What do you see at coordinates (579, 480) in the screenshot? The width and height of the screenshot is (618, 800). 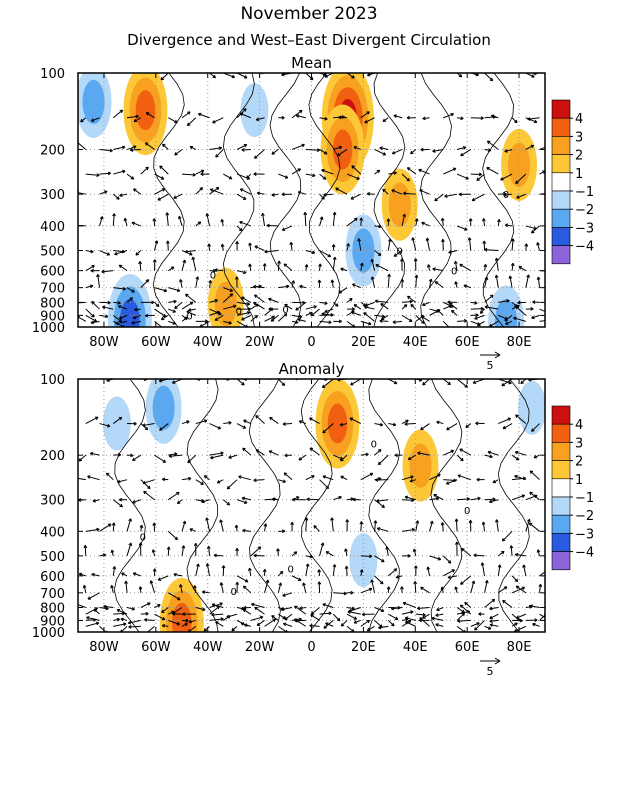 I see `colorbar-label: 1` at bounding box center [579, 480].